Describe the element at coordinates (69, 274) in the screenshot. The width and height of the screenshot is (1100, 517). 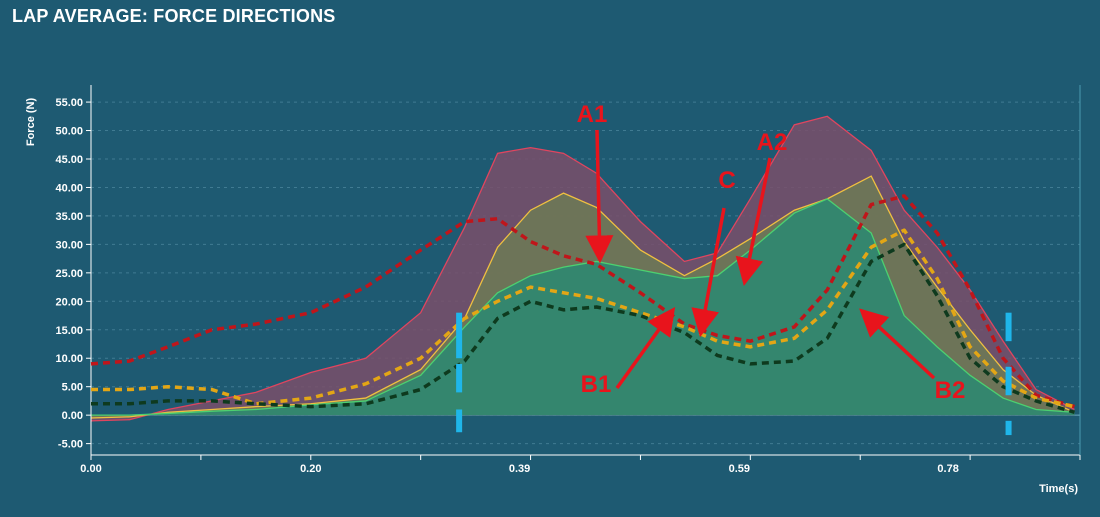
I see `y-tick-label: 25.00` at that location.